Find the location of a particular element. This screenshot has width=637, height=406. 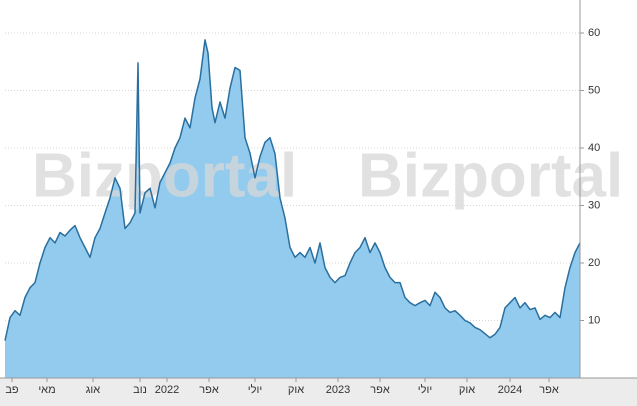

x-tick-label: 2024 is located at coordinates (510, 390).